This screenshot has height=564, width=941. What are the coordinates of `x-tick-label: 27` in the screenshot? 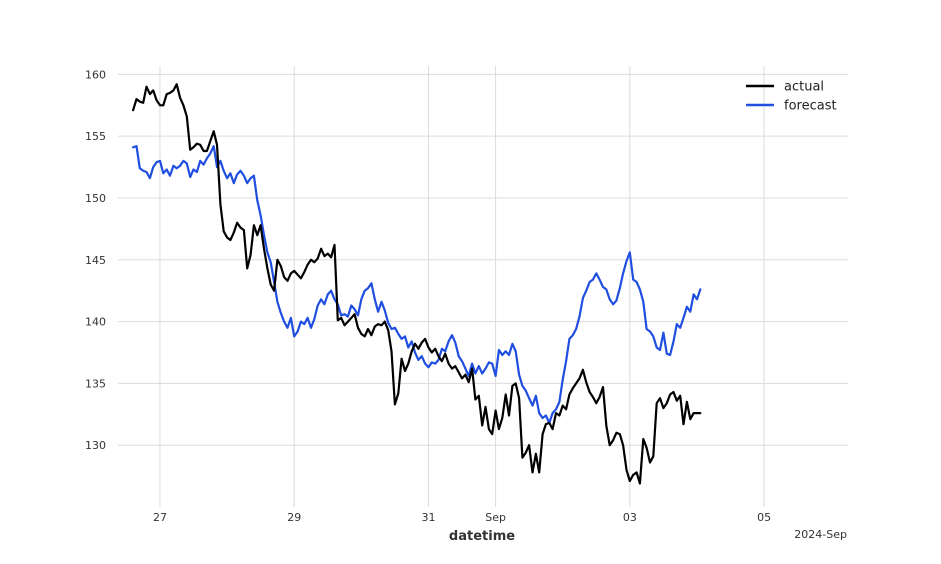 It's located at (160, 517).